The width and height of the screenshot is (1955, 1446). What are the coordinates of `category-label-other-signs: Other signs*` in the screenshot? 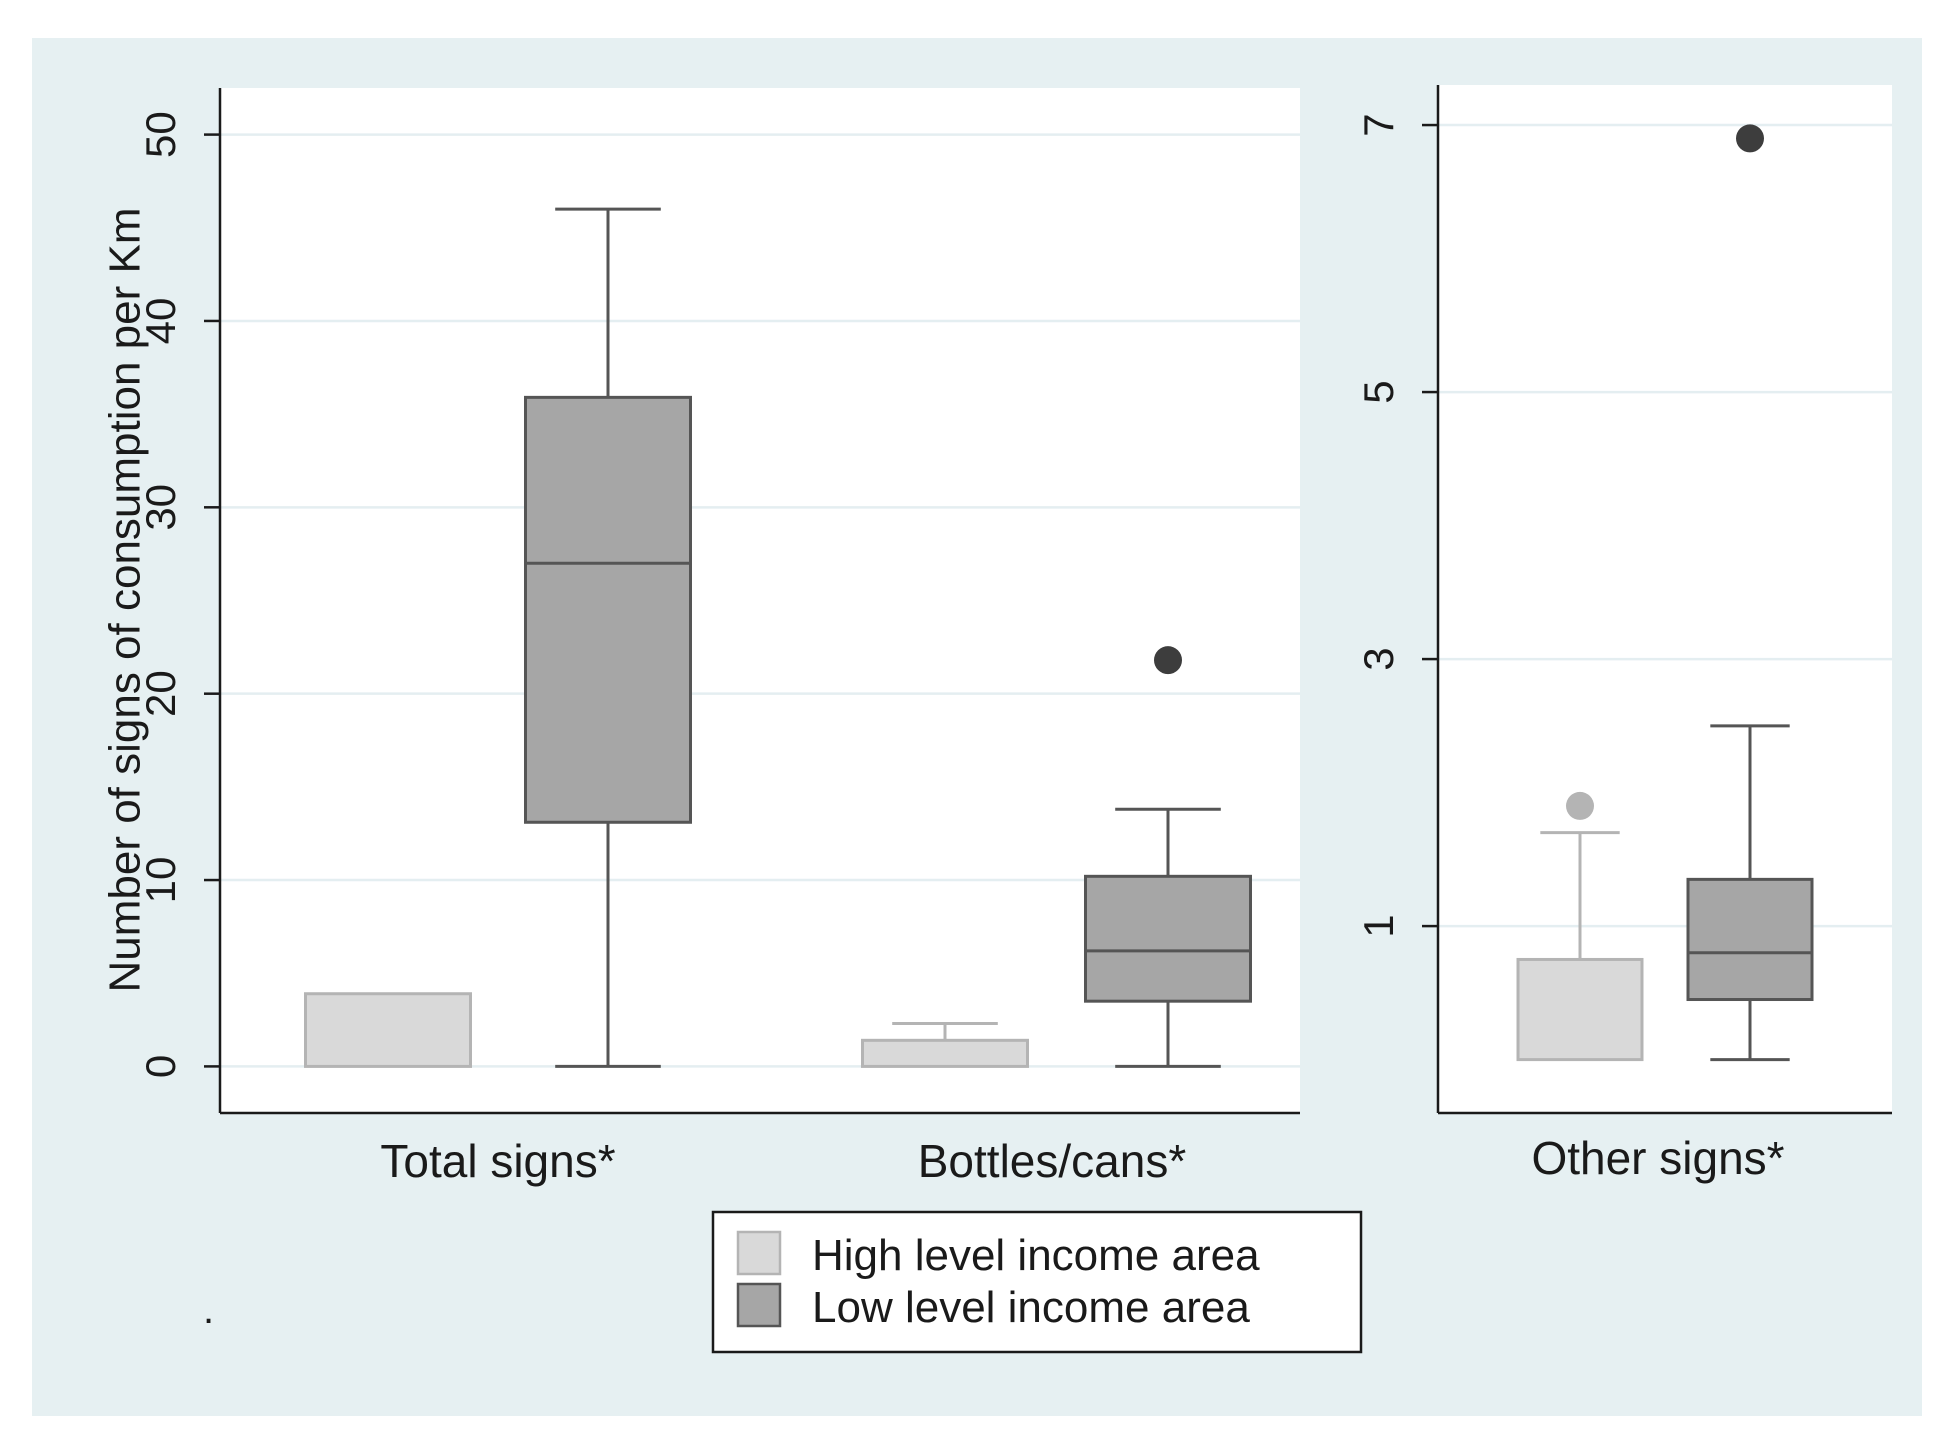 It's located at (1657, 1158).